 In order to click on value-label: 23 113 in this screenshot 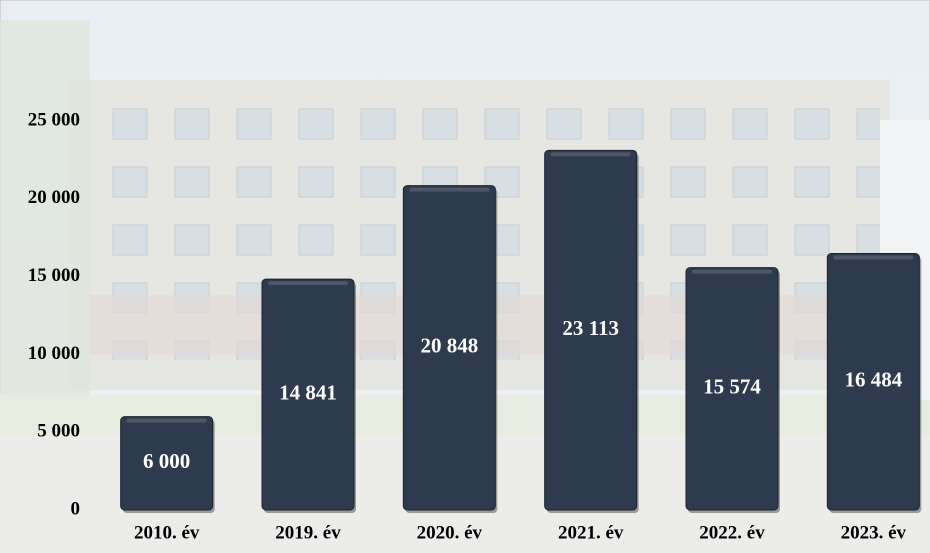, I will do `click(590, 328)`.